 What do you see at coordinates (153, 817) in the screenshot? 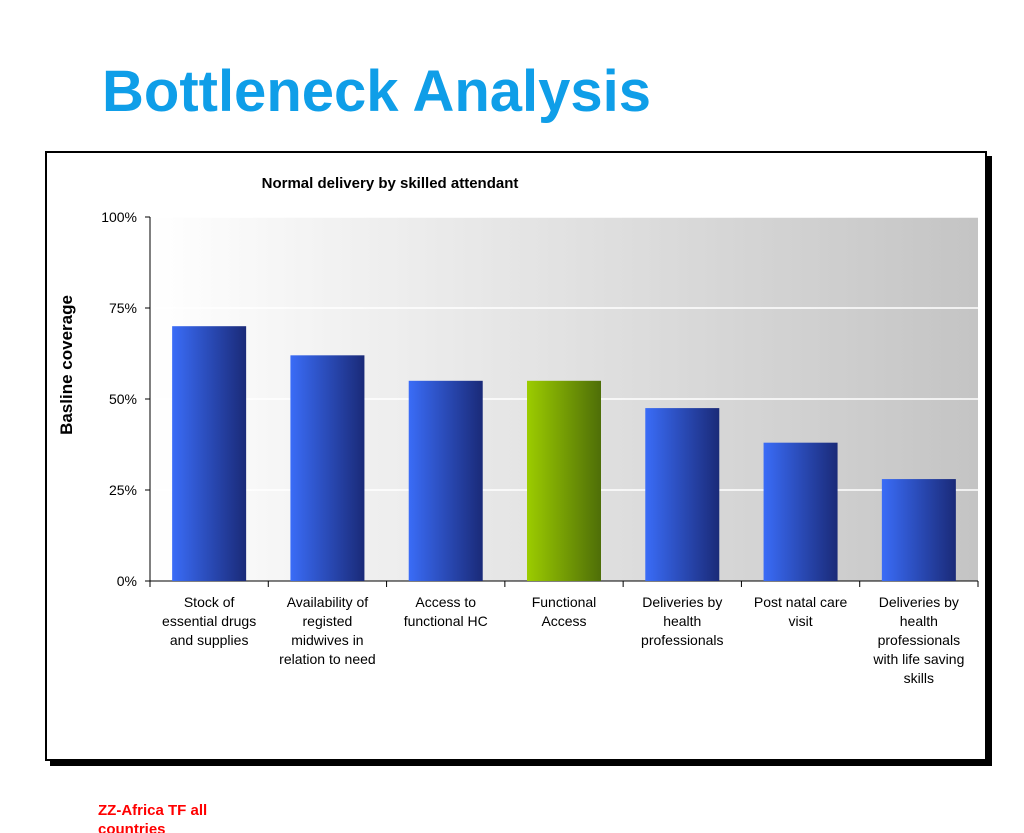
I see `footnote: ZZ-Africa TF all countries` at bounding box center [153, 817].